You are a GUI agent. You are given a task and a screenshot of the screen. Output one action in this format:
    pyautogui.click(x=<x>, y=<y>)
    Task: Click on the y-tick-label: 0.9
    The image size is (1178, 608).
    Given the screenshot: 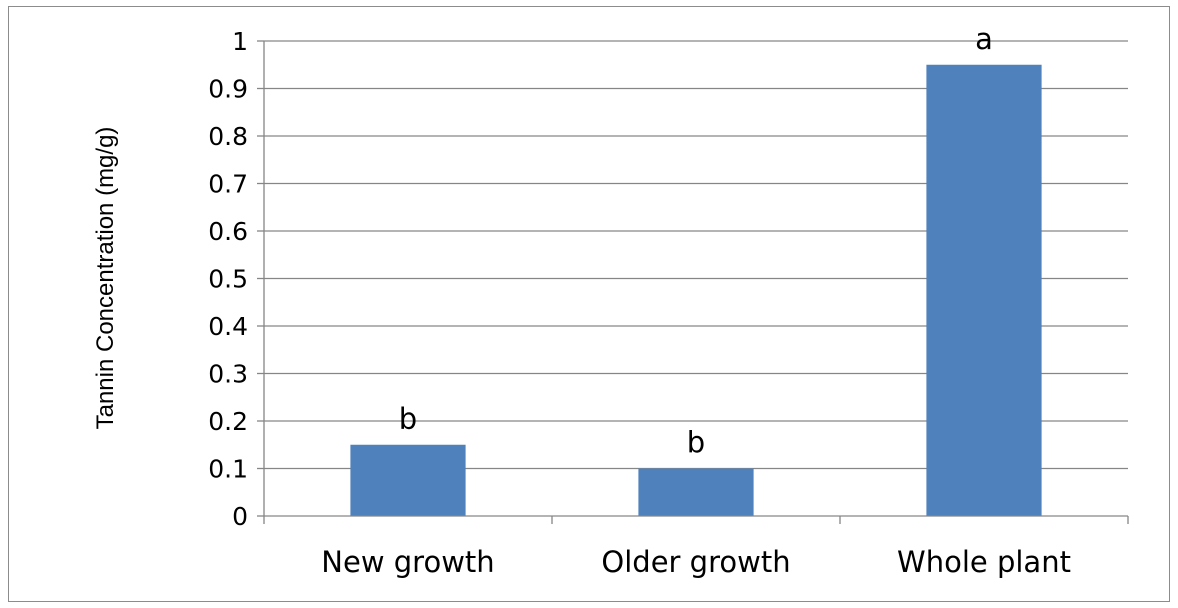 What is the action you would take?
    pyautogui.click(x=228, y=89)
    